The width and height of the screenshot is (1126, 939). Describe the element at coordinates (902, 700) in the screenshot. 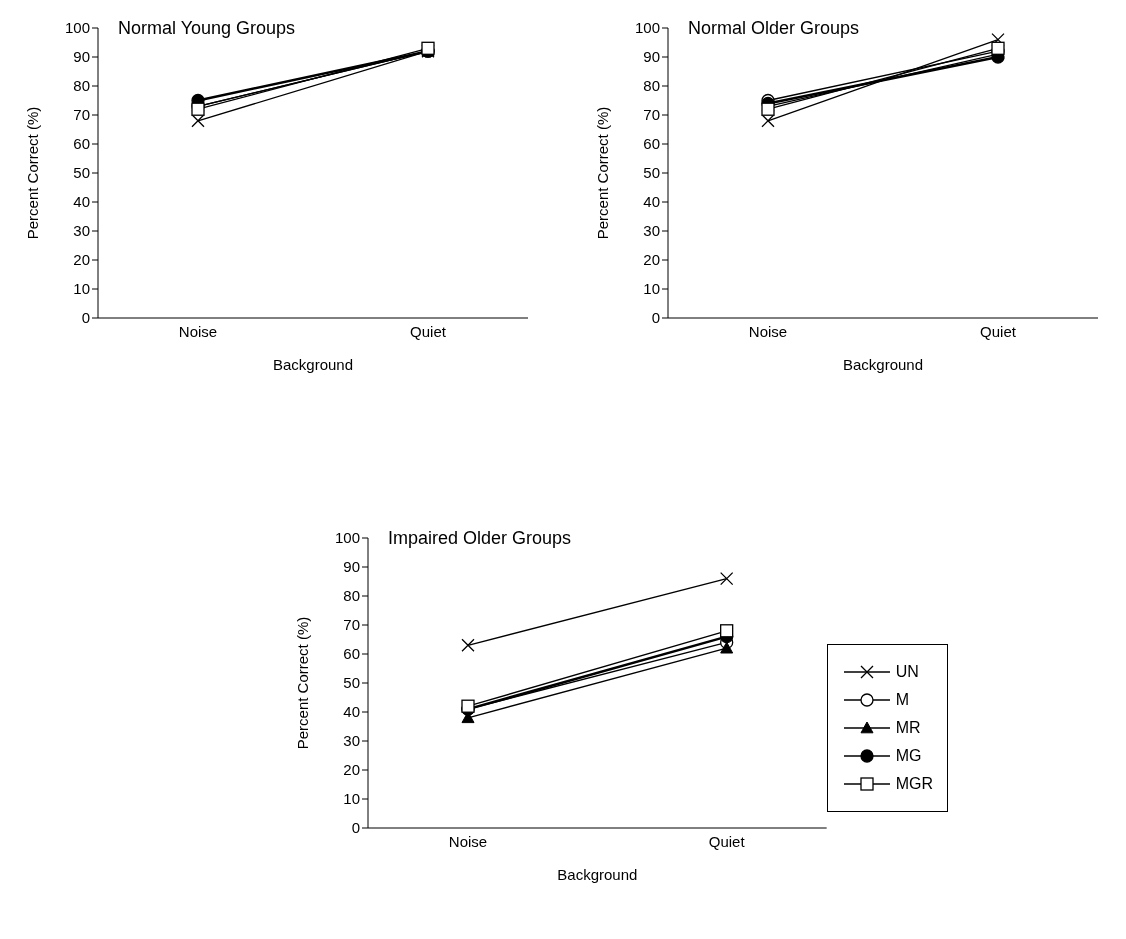

I see `legend-label: M` at that location.